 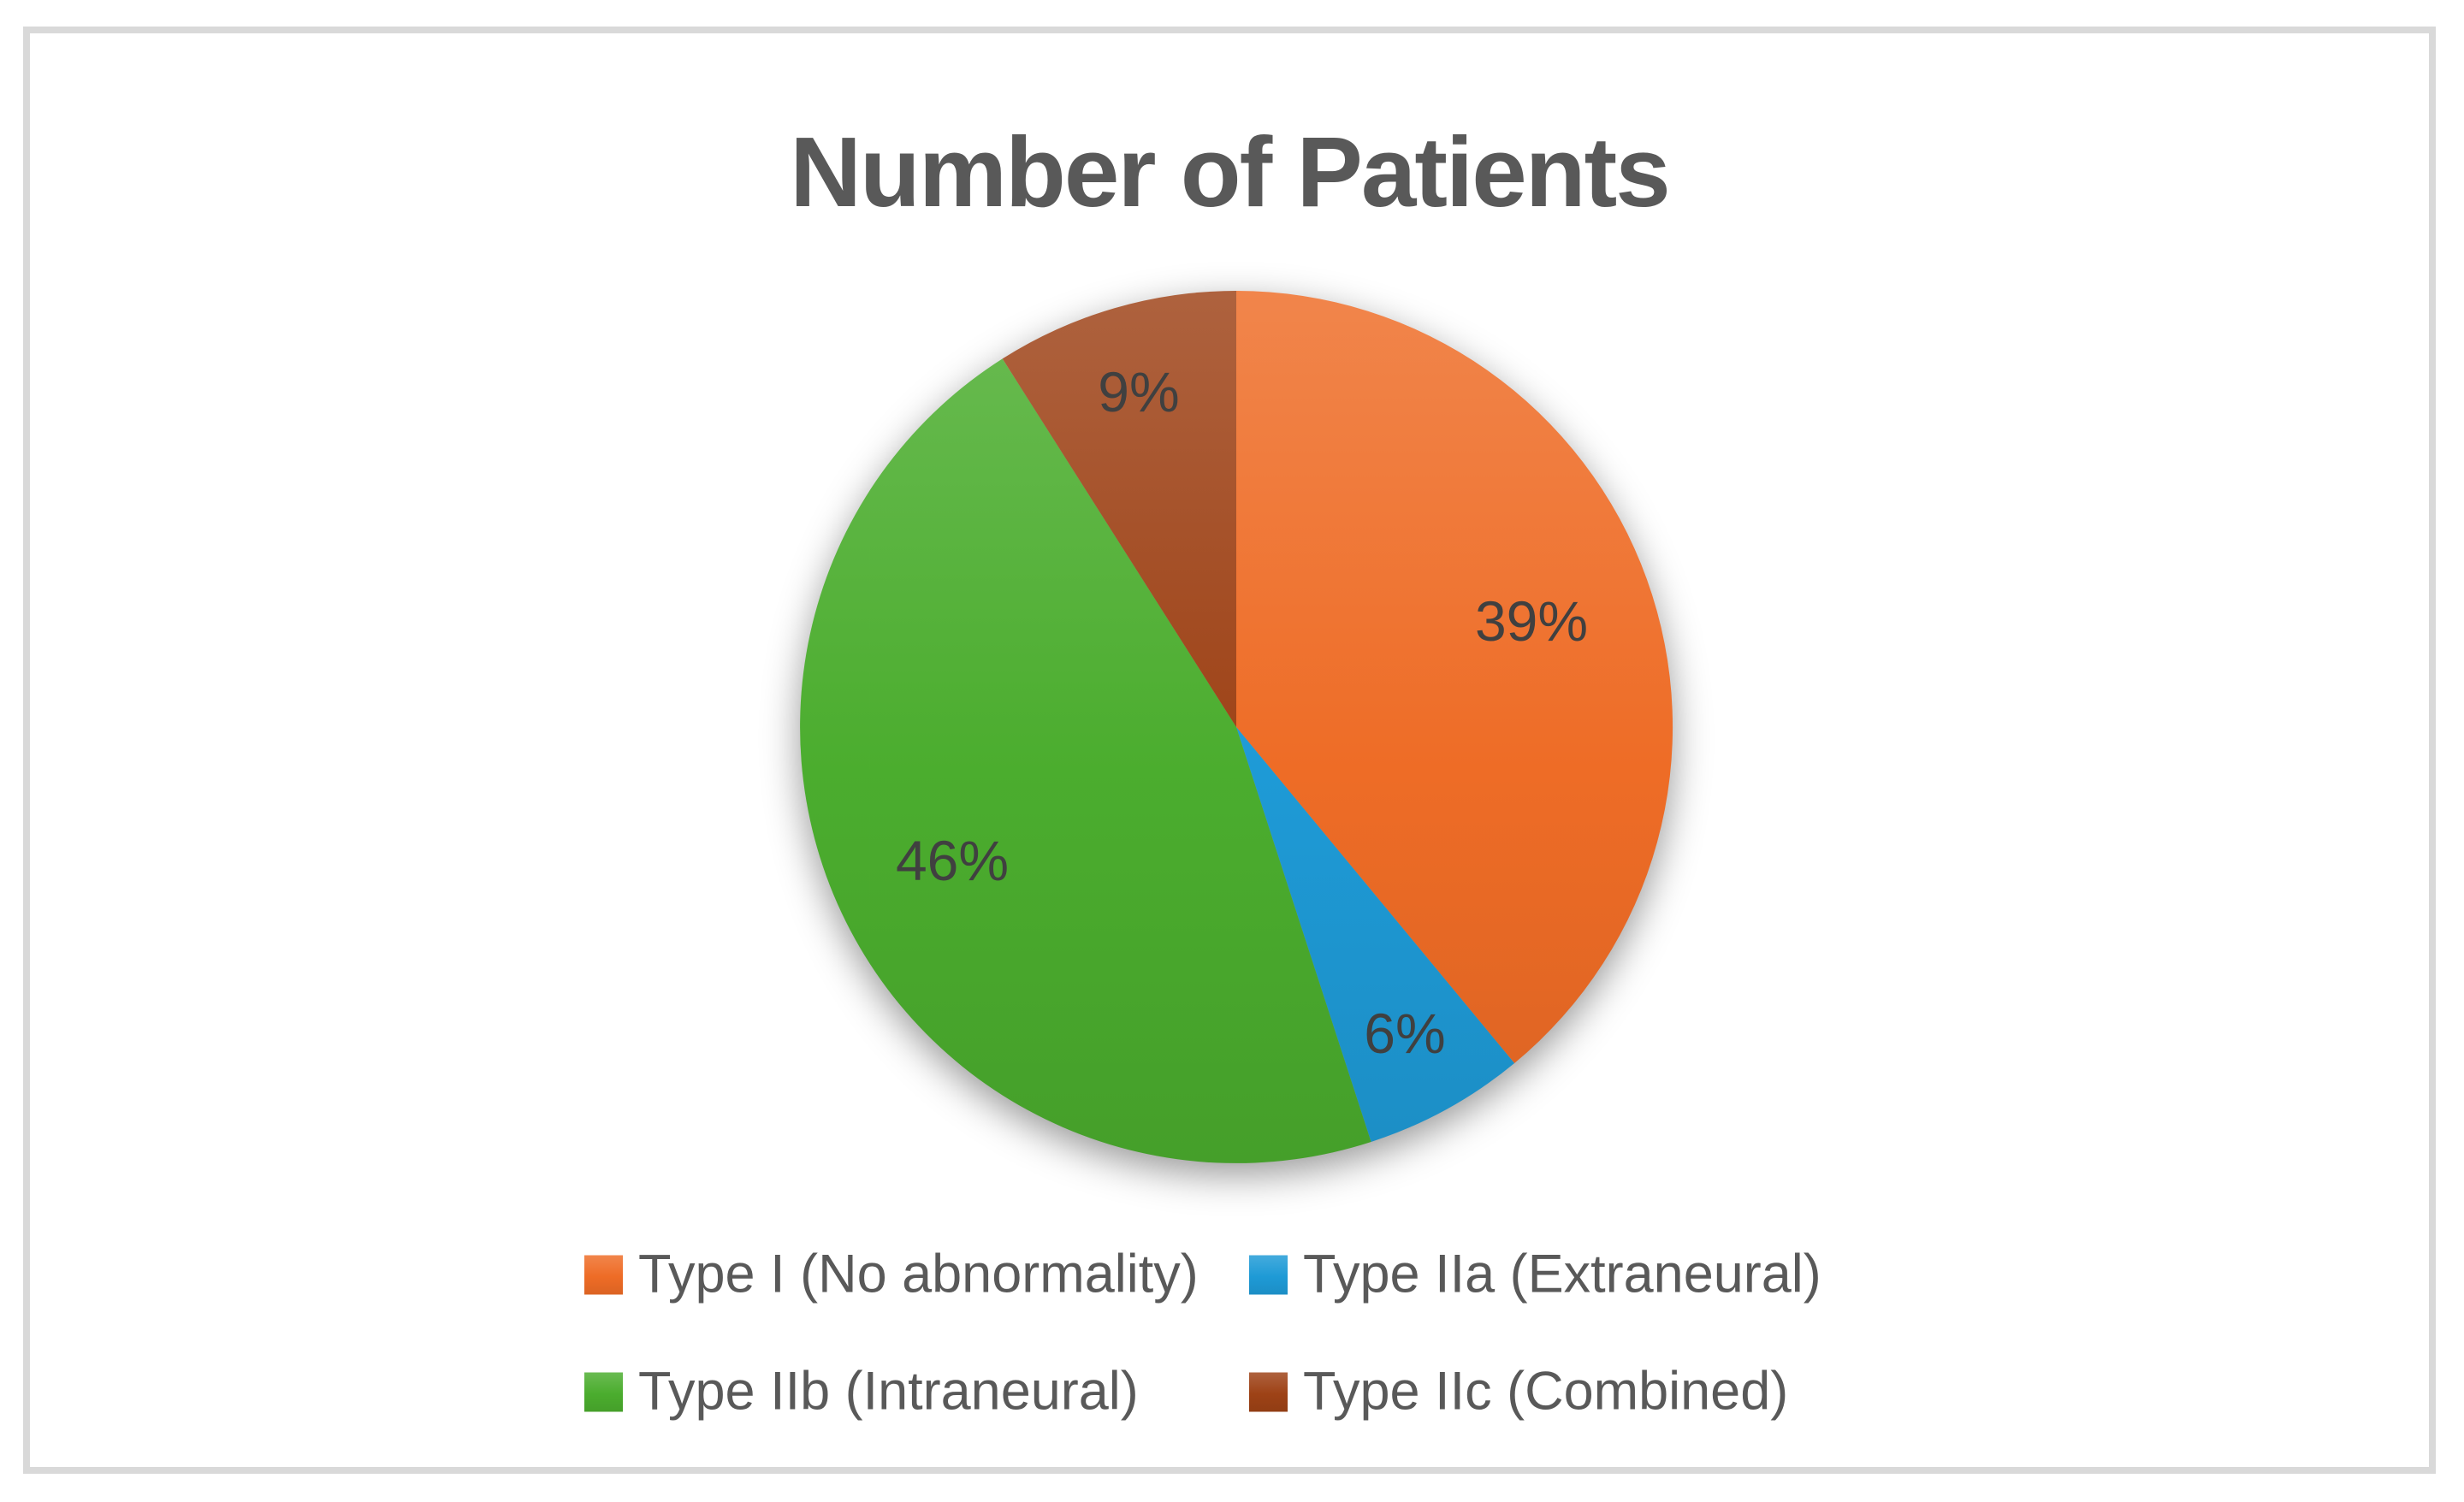 What do you see at coordinates (1531, 621) in the screenshot?
I see `data-label-1: 39%` at bounding box center [1531, 621].